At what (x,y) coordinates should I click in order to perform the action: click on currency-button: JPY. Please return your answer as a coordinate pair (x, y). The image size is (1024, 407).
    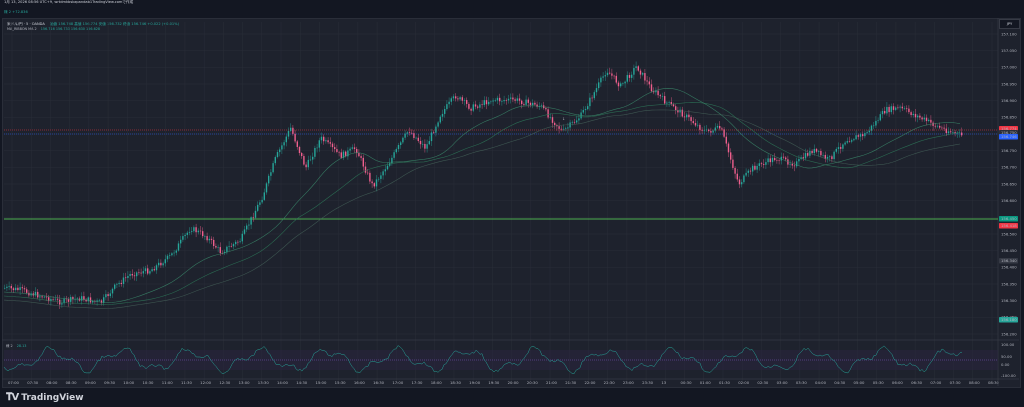
    Looking at the image, I should click on (1009, 24).